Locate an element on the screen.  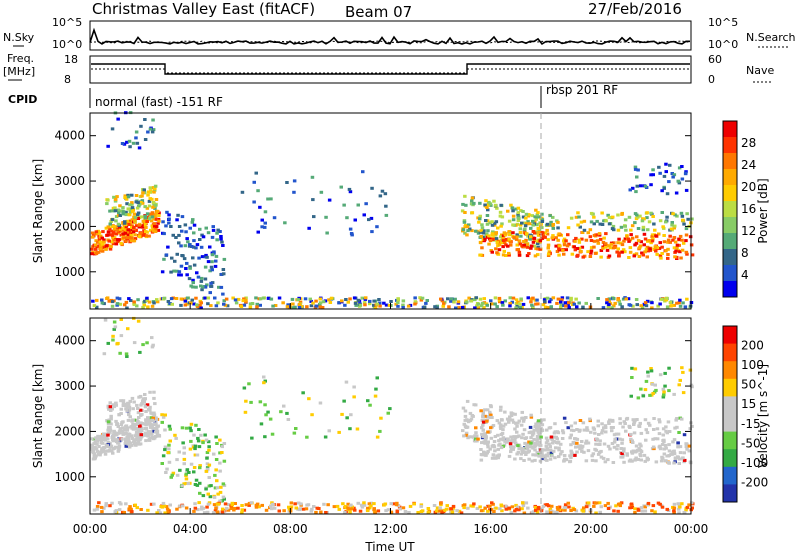
xtick-label: 16:00 is located at coordinates (490, 529).